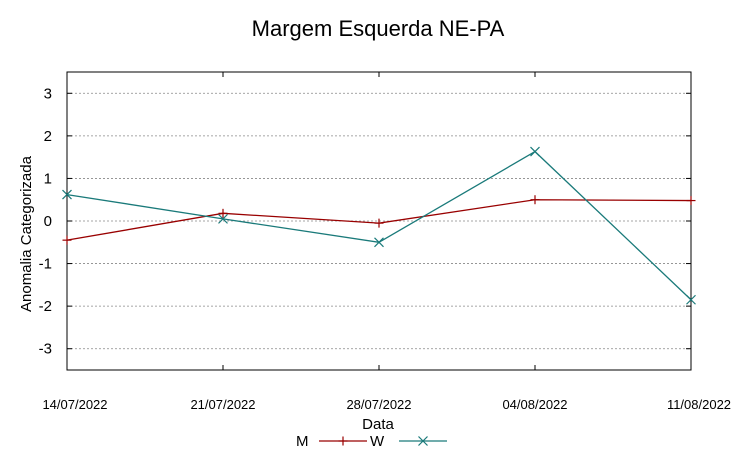 This screenshot has height=464, width=753. I want to click on data-point-legend-m, so click(343, 441).